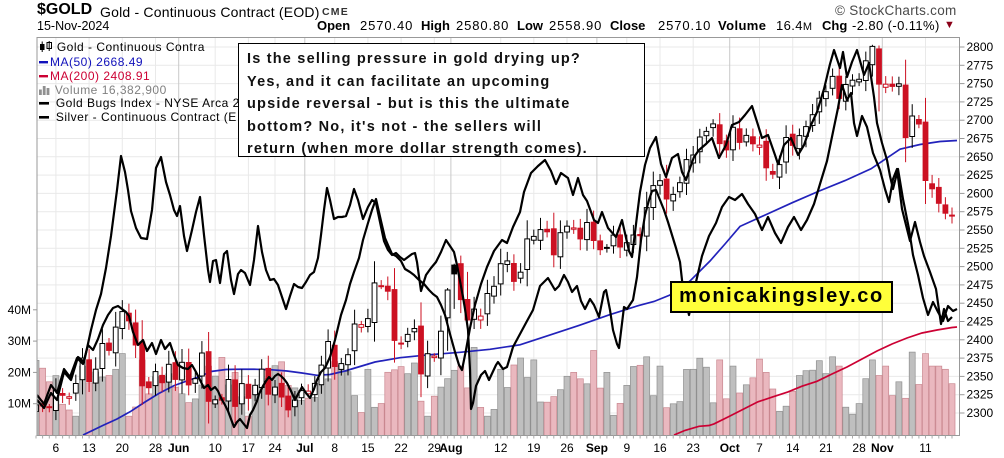  Describe the element at coordinates (980, 230) in the screenshot. I see `svg-text: 2550` at that location.